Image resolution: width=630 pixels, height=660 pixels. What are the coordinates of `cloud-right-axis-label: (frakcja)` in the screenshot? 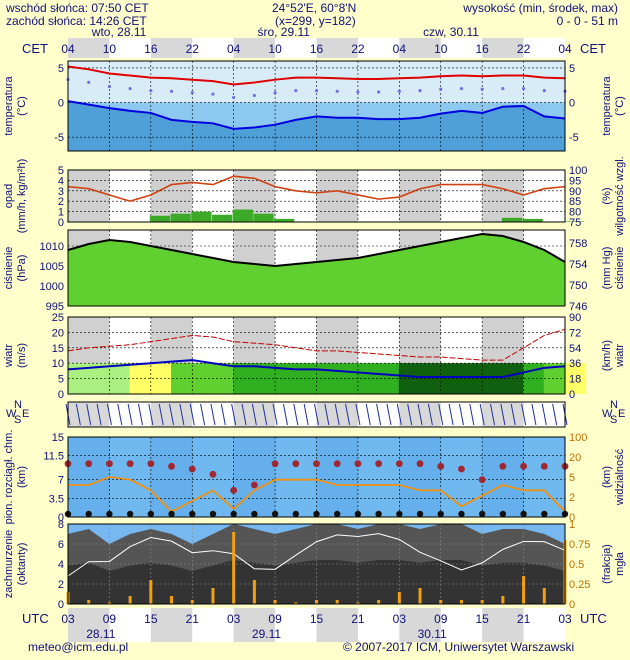 It's located at (607, 564).